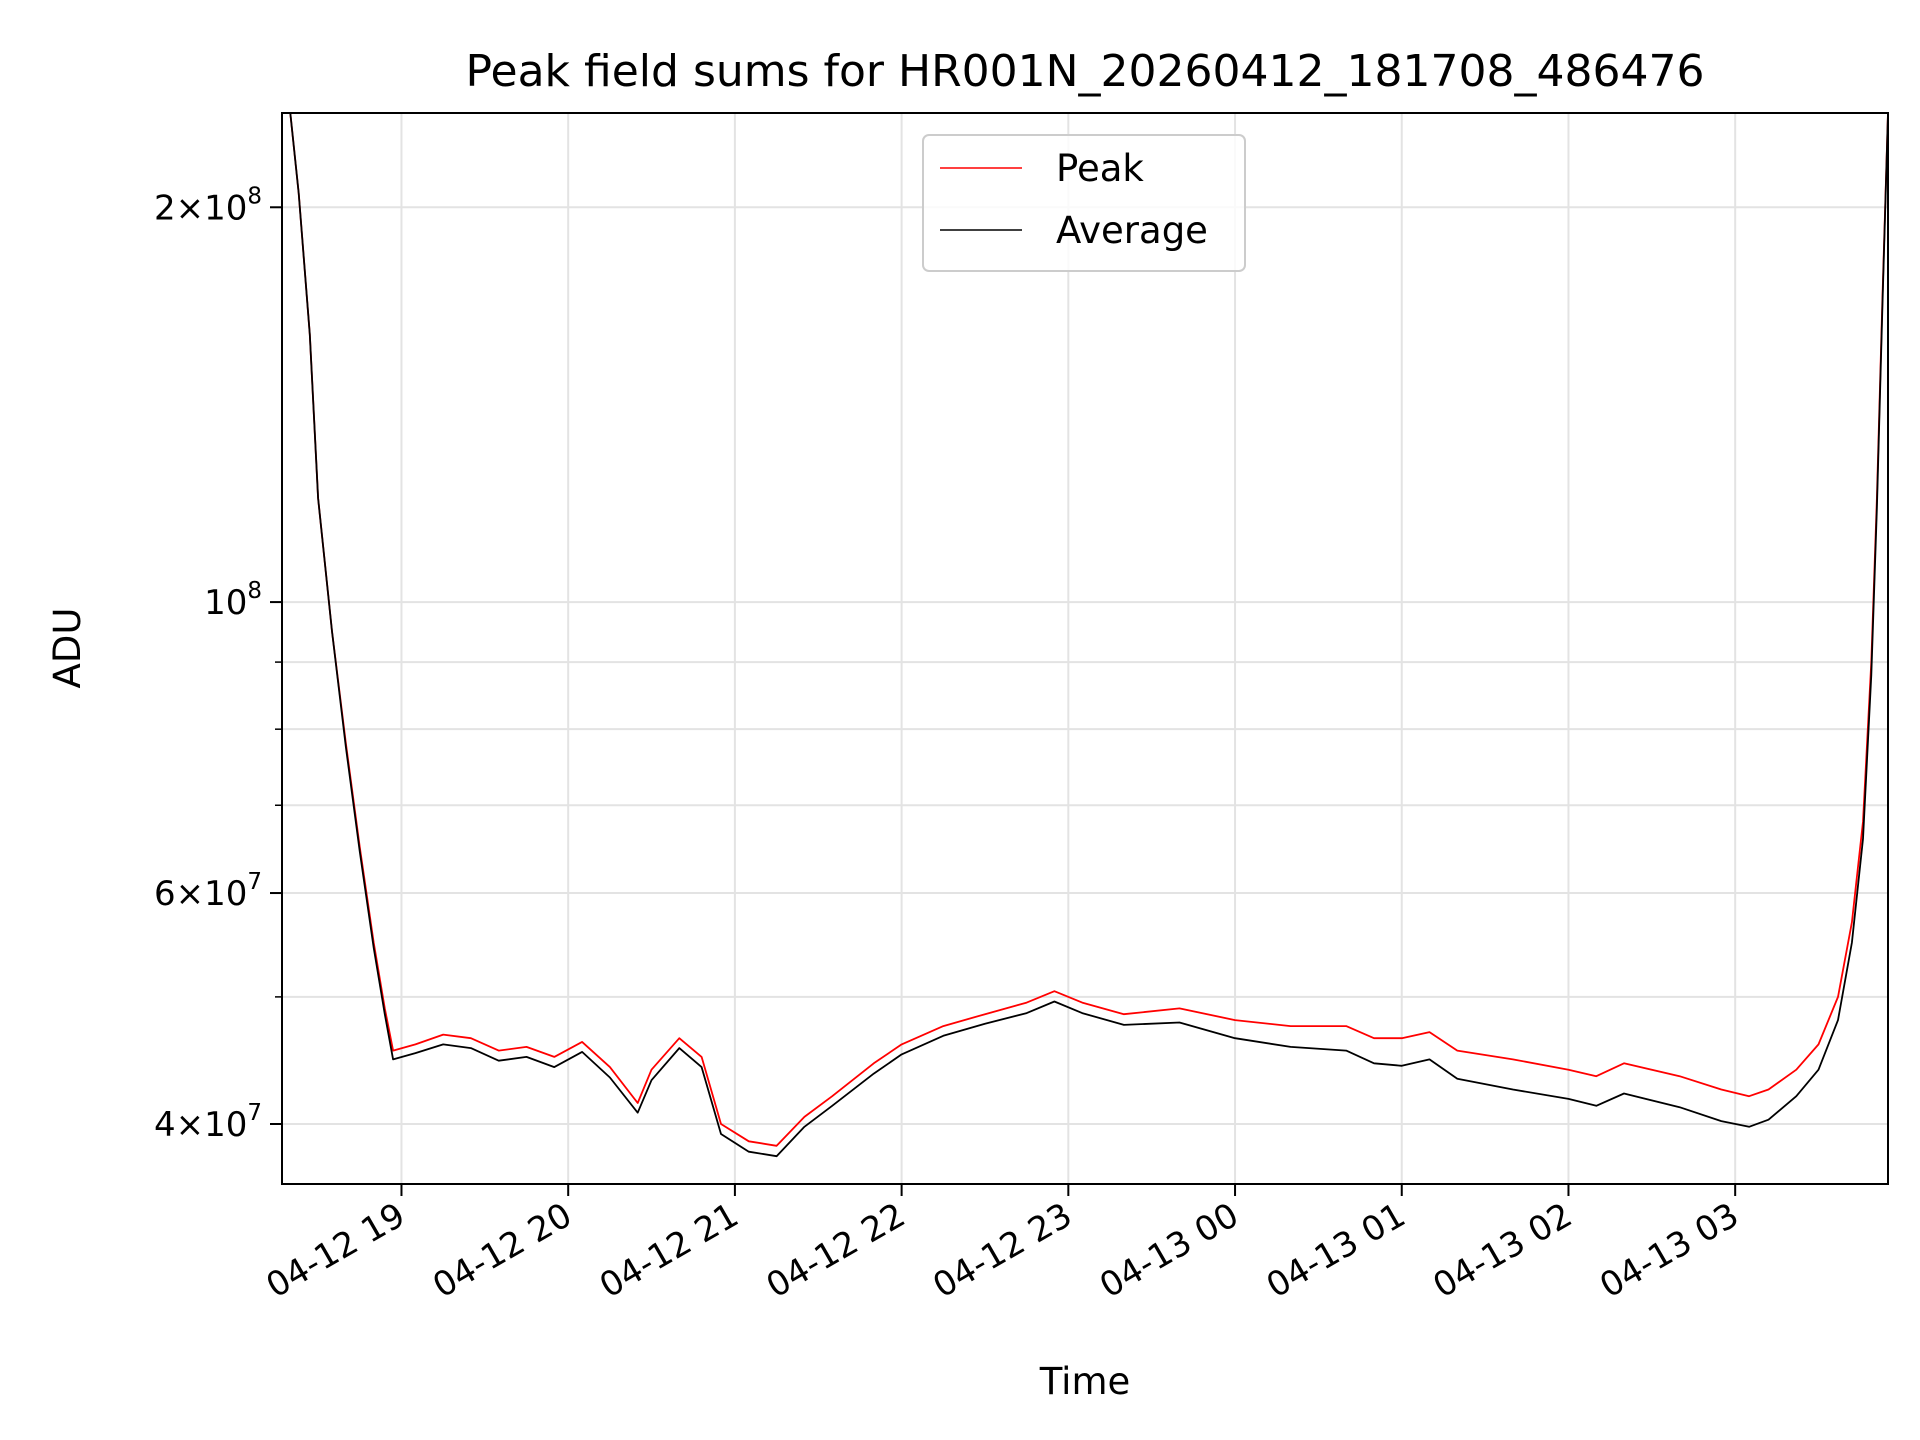 The width and height of the screenshot is (1920, 1440). What do you see at coordinates (208, 891) in the screenshot?
I see `y-tick-label: 6×107` at bounding box center [208, 891].